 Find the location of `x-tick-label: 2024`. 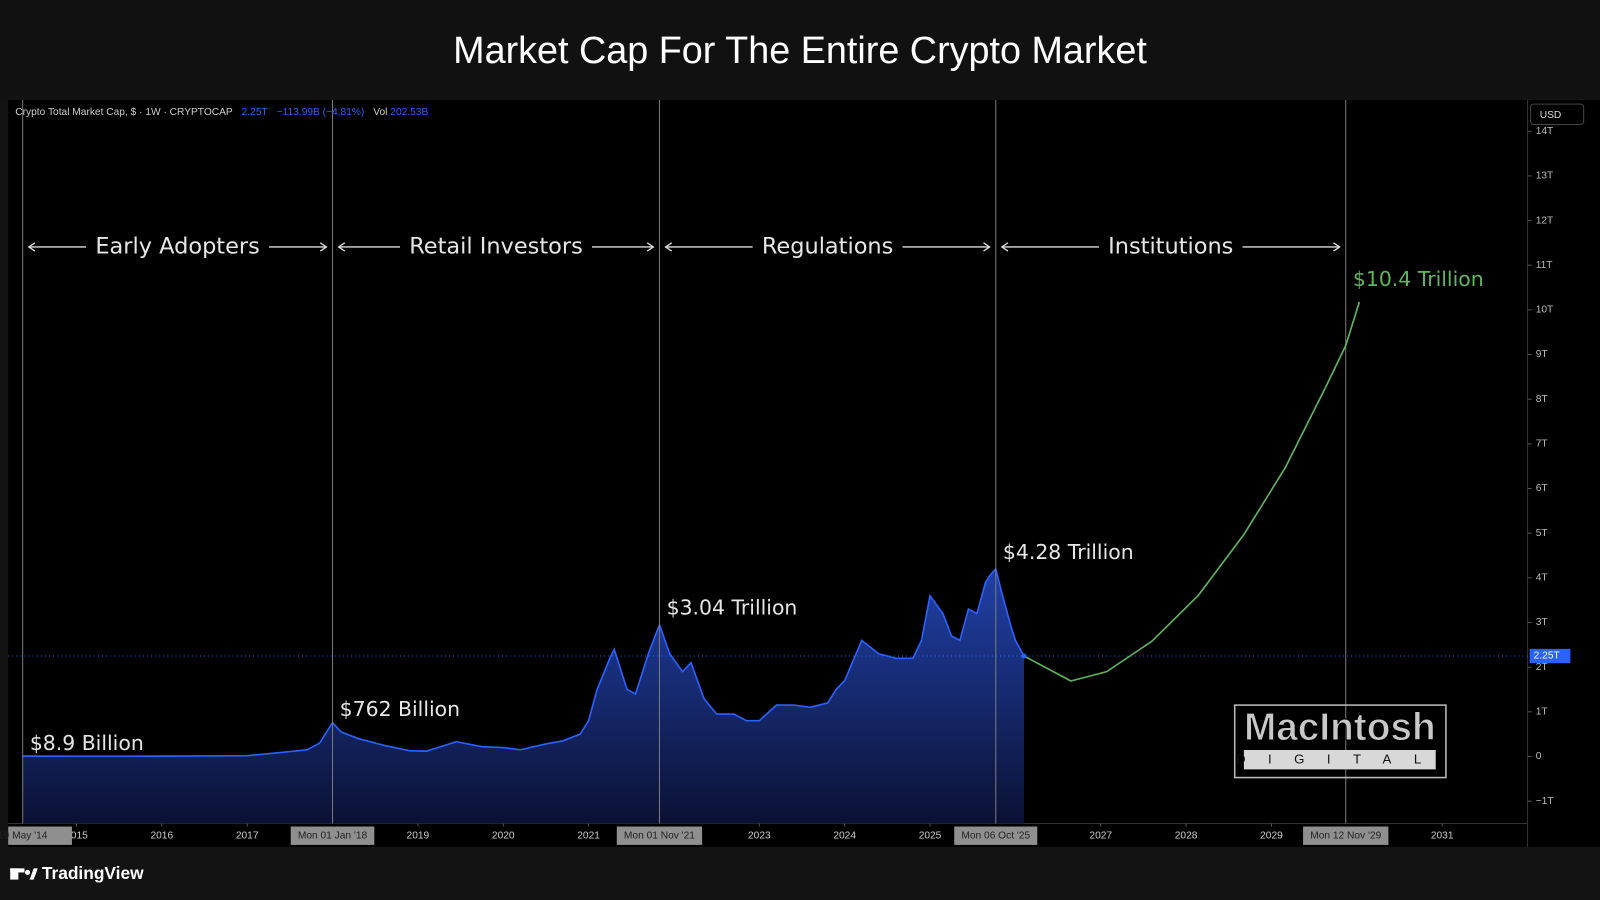

x-tick-label: 2024 is located at coordinates (844, 835).